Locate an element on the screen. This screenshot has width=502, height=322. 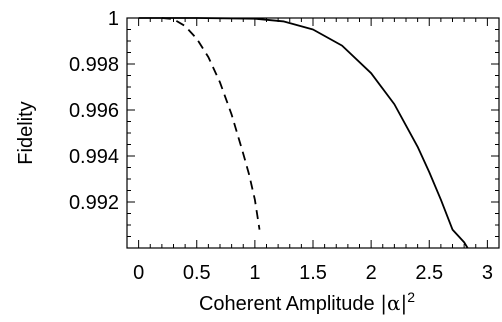
x-tick-label: 2 is located at coordinates (371, 273).